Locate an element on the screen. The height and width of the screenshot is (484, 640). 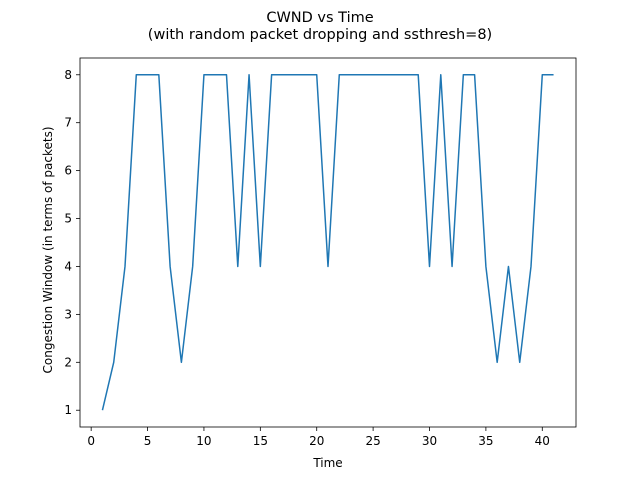
y-tick-label: 1 is located at coordinates (68, 410).